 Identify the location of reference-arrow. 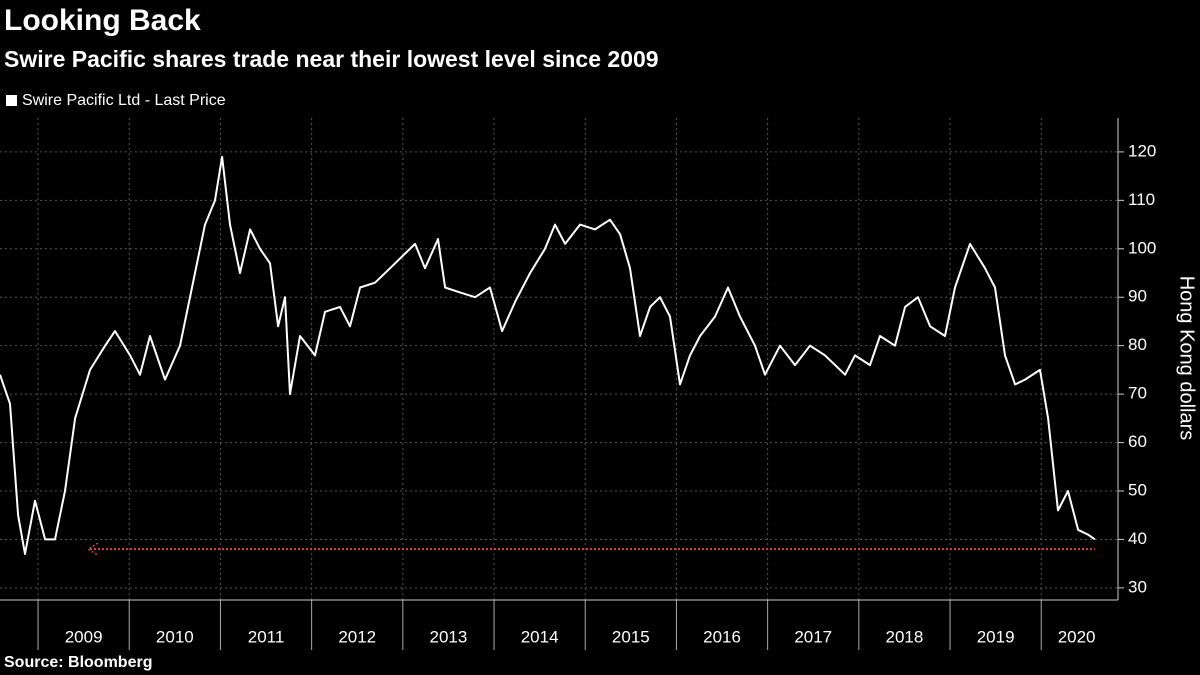
(92, 549).